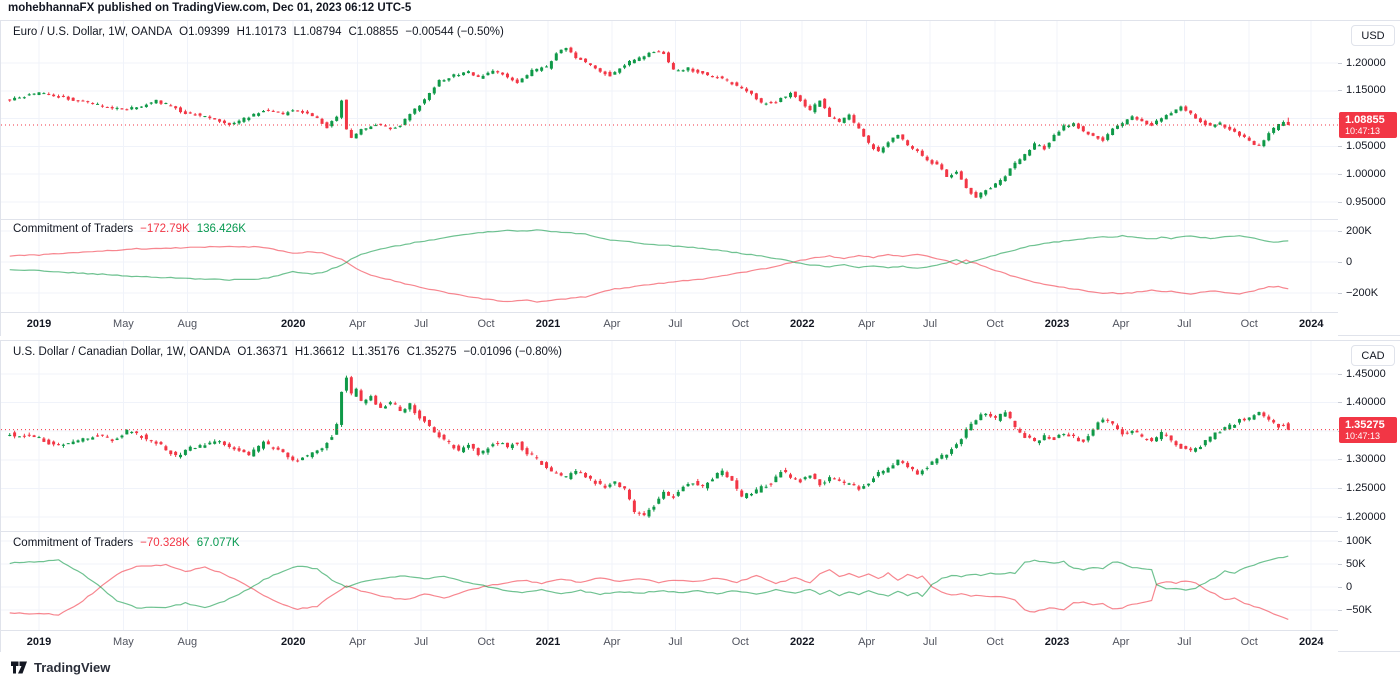  Describe the element at coordinates (1359, 540) in the screenshot. I see `price-tick-label: 100K` at that location.